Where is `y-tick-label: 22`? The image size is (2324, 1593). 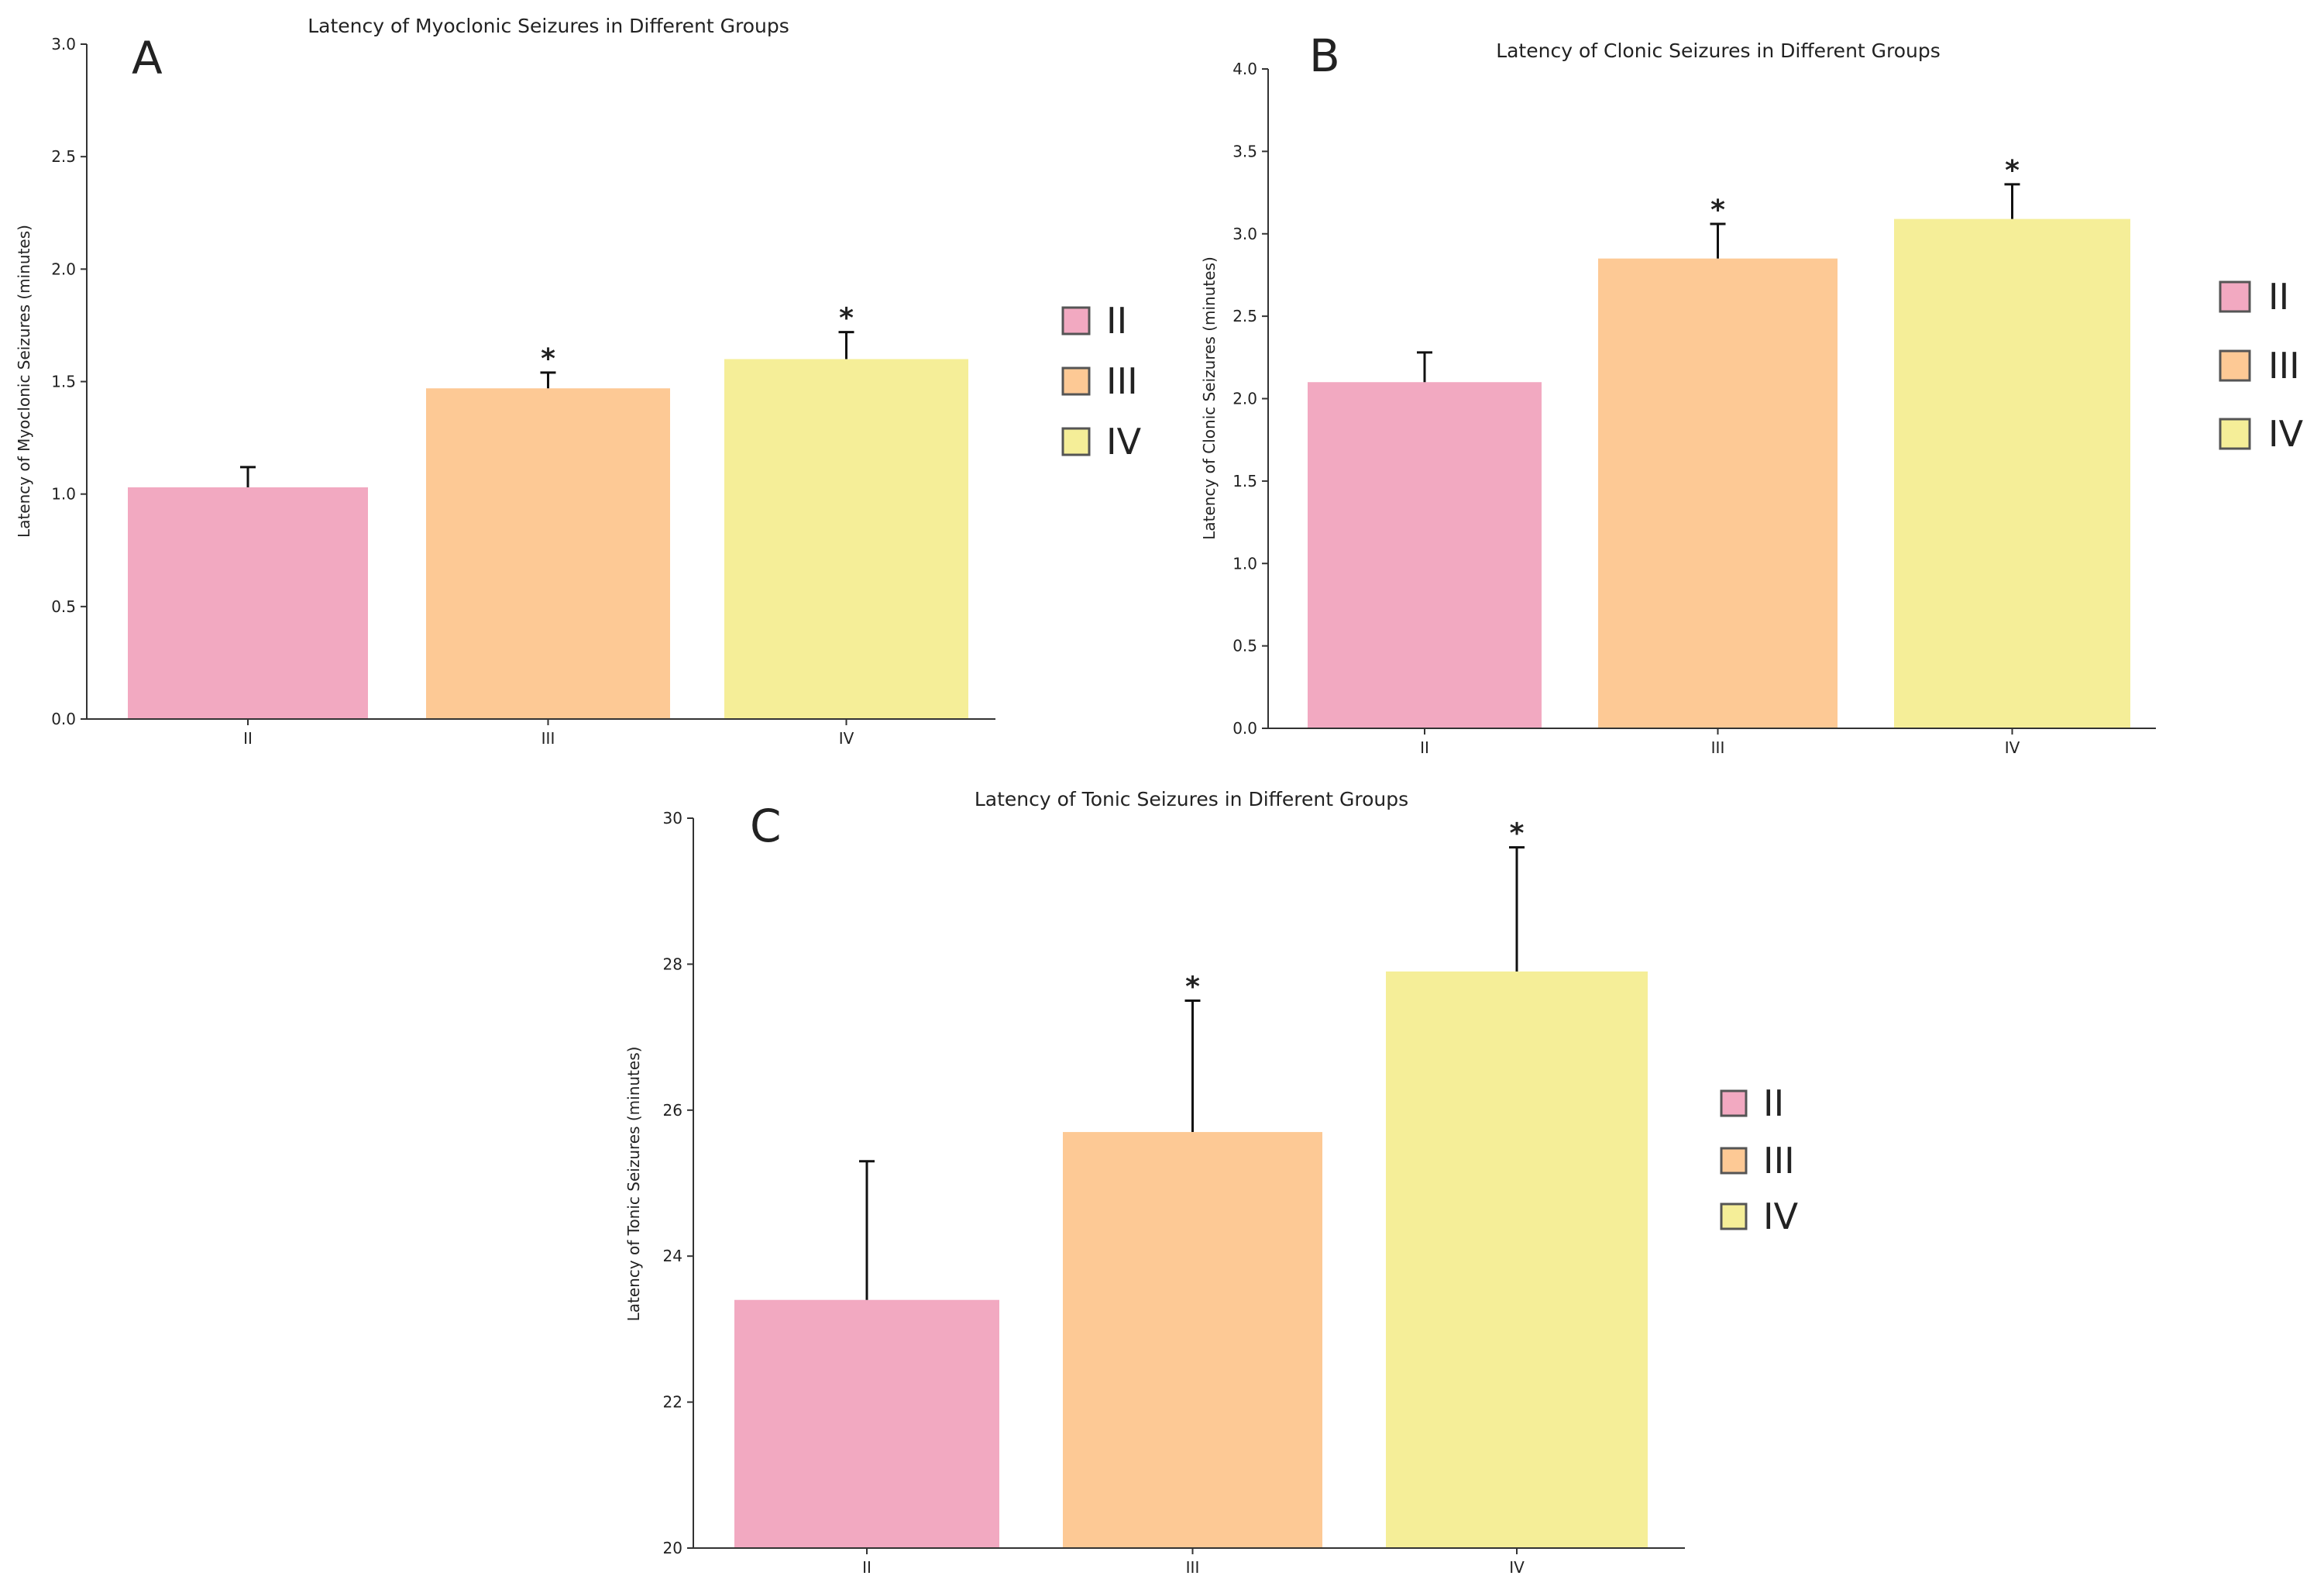 y-tick-label: 22 is located at coordinates (672, 1402).